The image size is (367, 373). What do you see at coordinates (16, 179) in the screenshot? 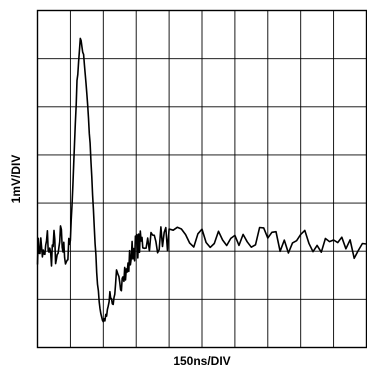
I see `y-axis-label: 1mV/DIV` at bounding box center [16, 179].